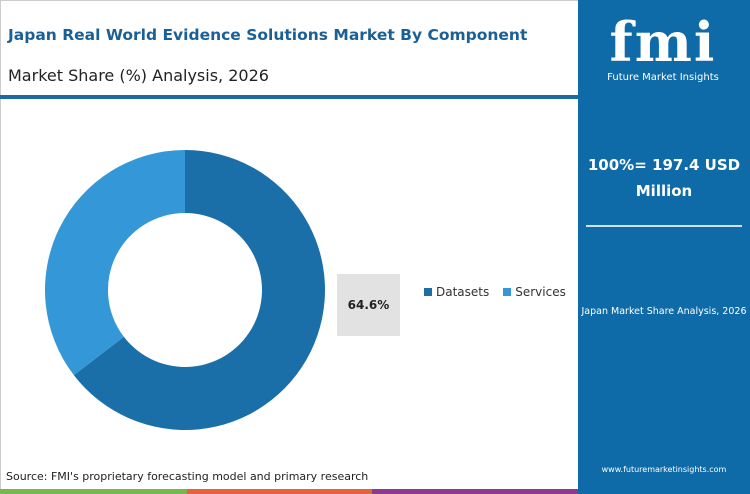 The image size is (750, 494). What do you see at coordinates (664, 178) in the screenshot?
I see `market-total: 100%= 197.4 USD Million` at bounding box center [664, 178].